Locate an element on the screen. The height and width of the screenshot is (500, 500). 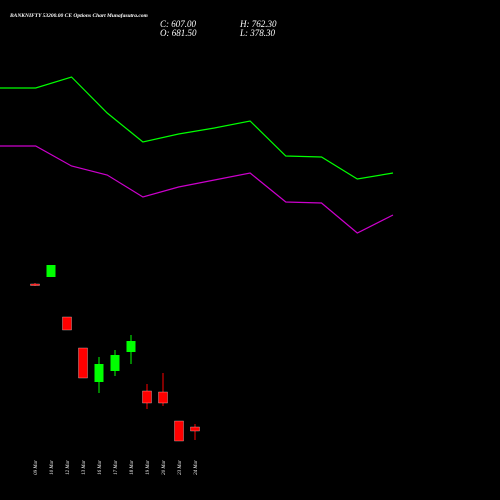
x-tick-label: 18 Mar is located at coordinates (132, 467).